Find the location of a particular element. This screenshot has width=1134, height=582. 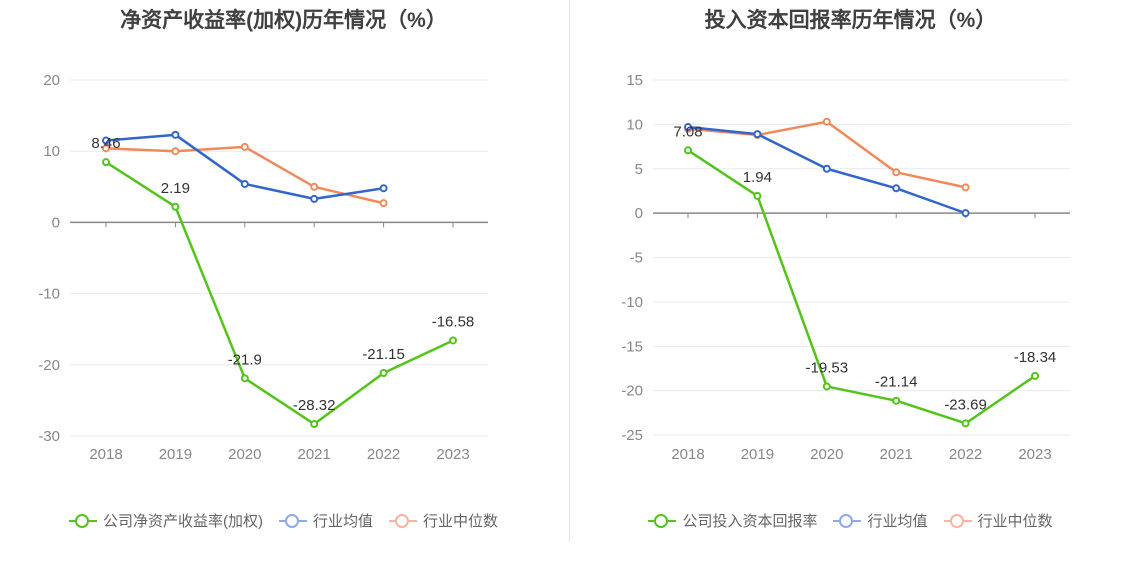

y-tick-label: -5 is located at coordinates (636, 258).